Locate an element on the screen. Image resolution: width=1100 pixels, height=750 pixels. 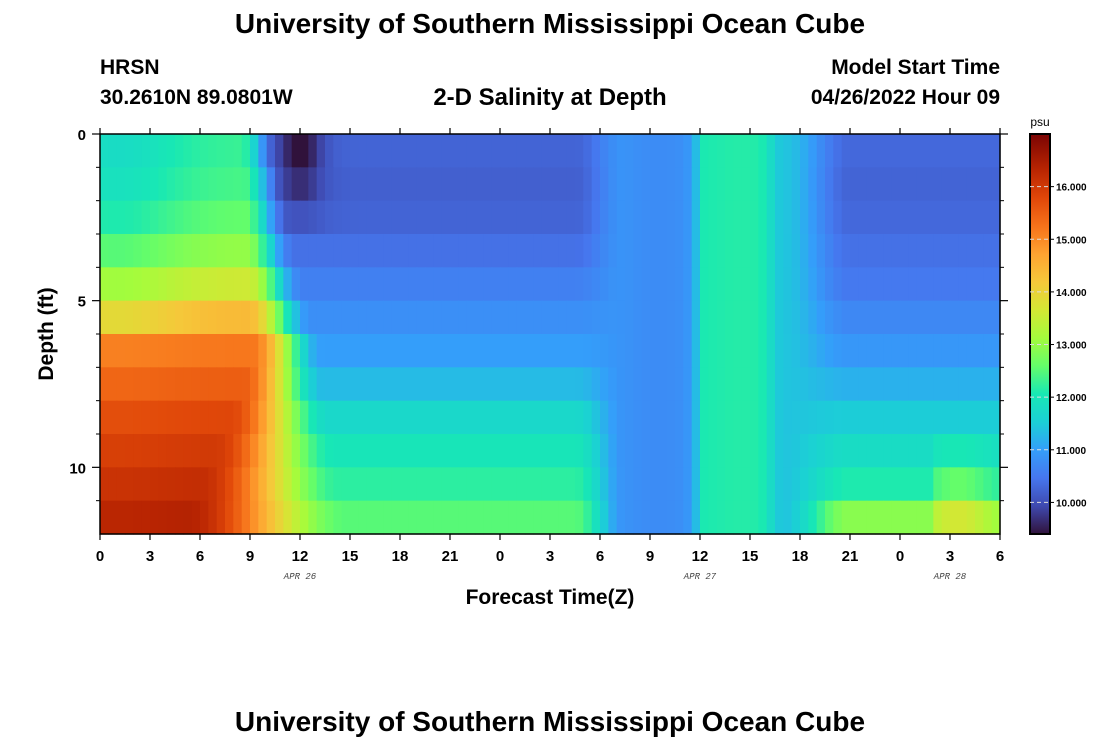
colorbar-ramp is located at coordinates (1040, 334).